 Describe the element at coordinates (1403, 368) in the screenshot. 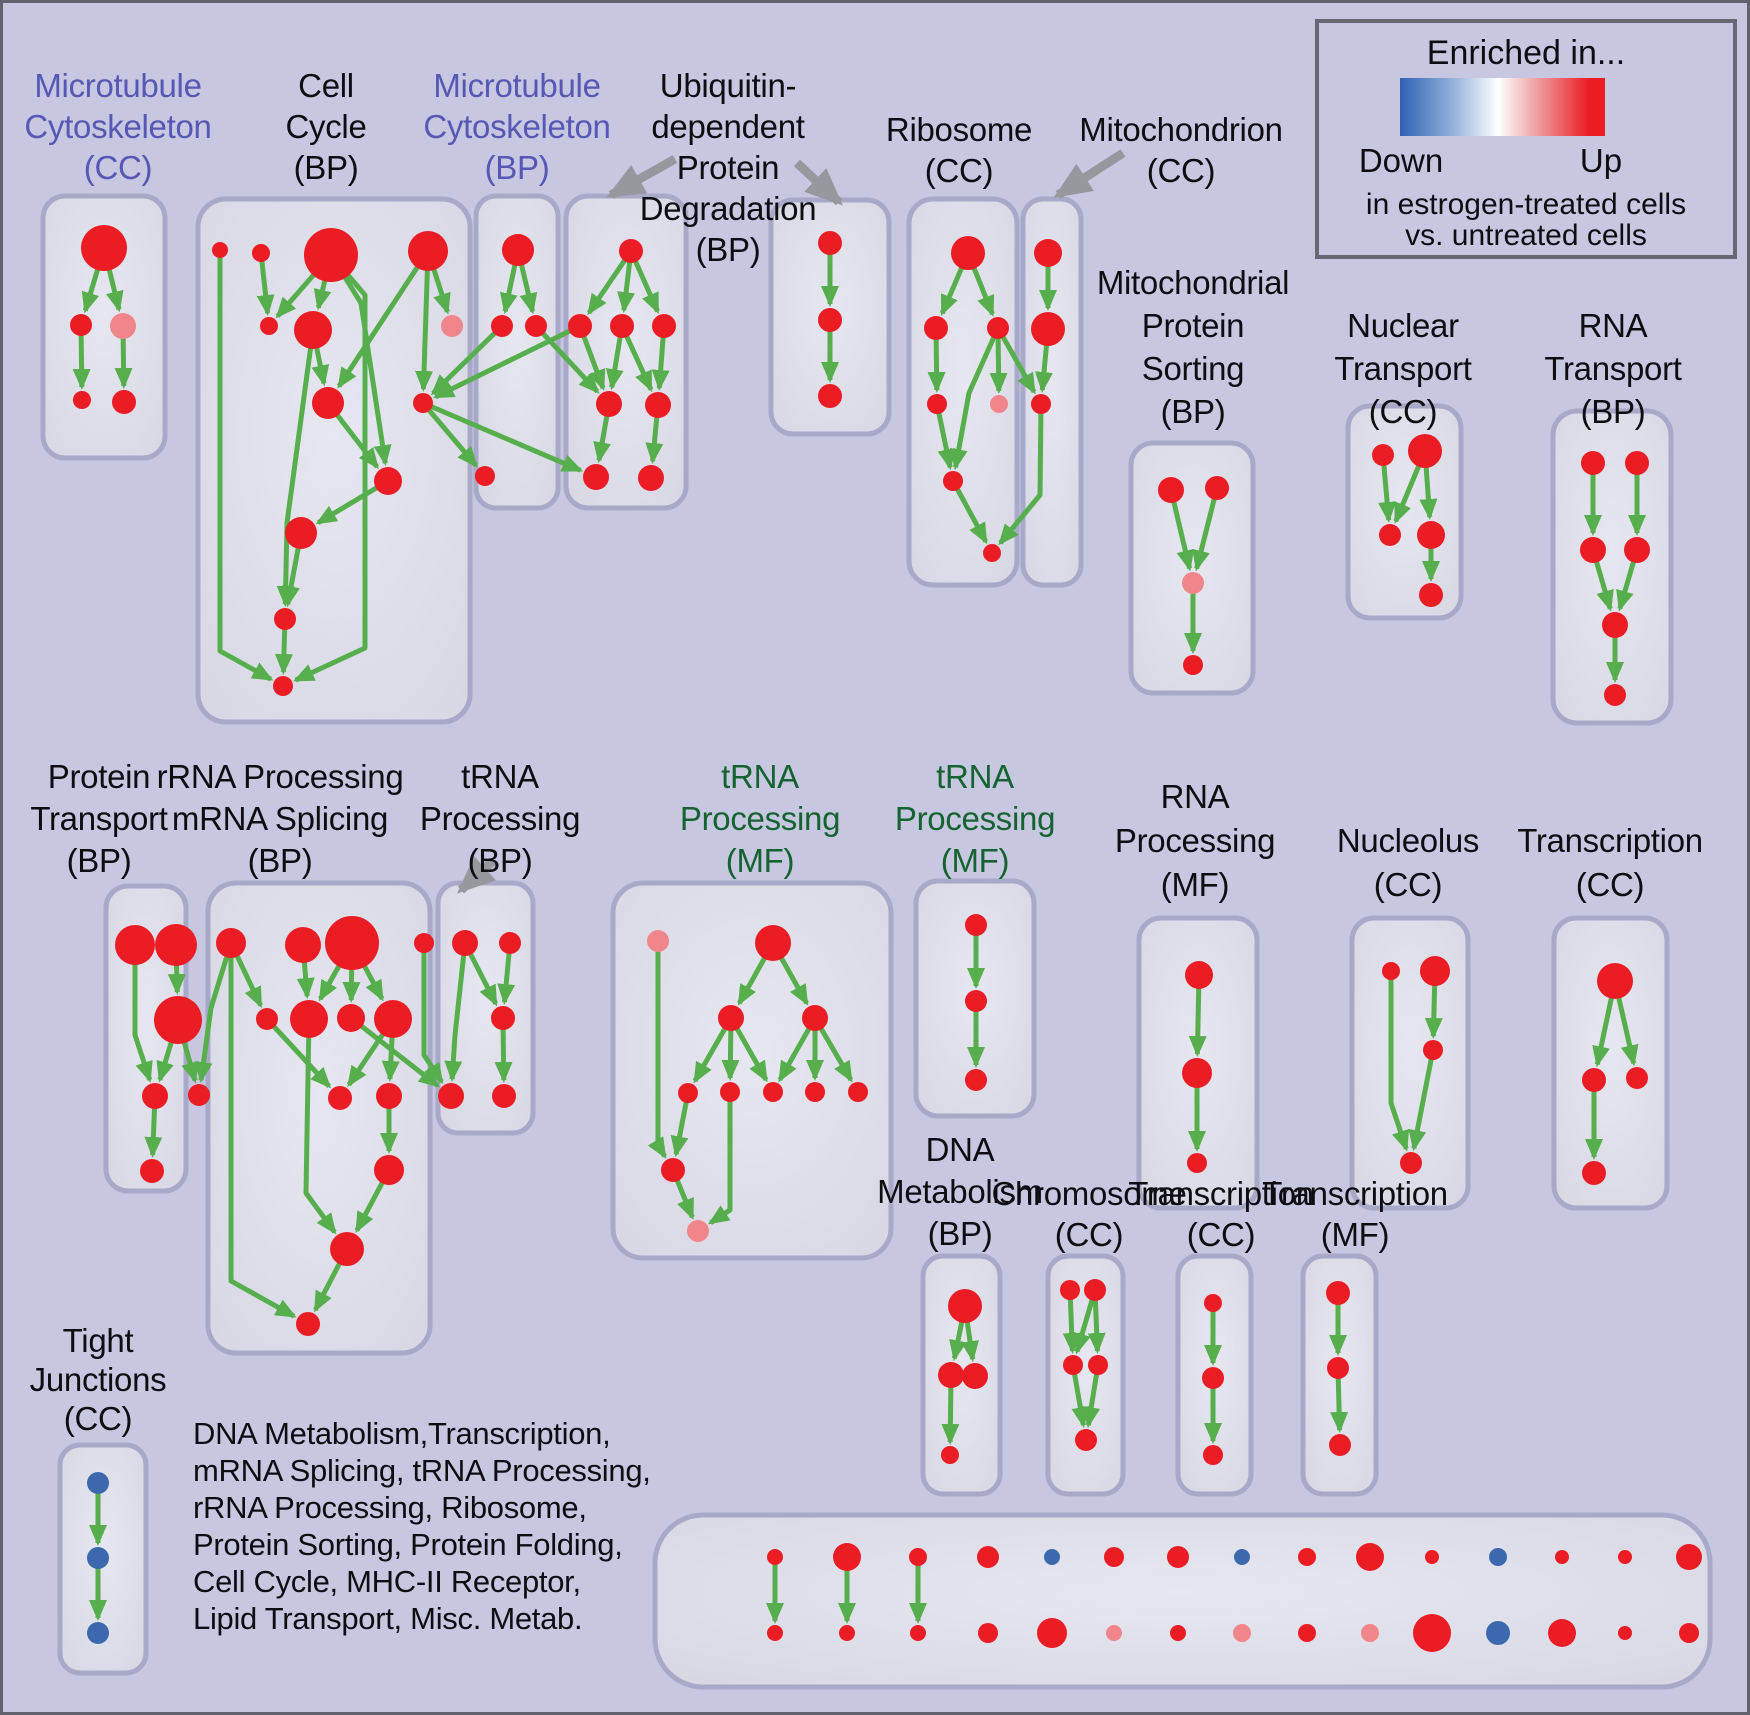

I see `label-nuclear-transport-label: Nuclear Transport (CC)` at that location.